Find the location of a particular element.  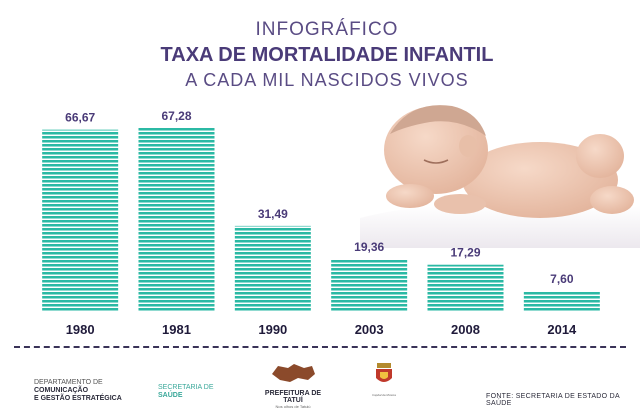

coat-of-arms-logo: Capital da Música is located at coordinates (384, 379).